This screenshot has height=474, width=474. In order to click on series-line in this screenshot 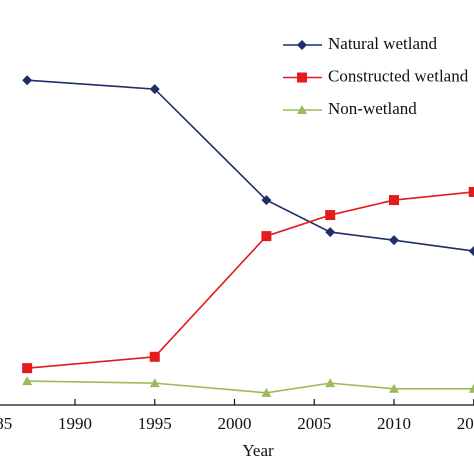, I will do `click(250, 387)`.